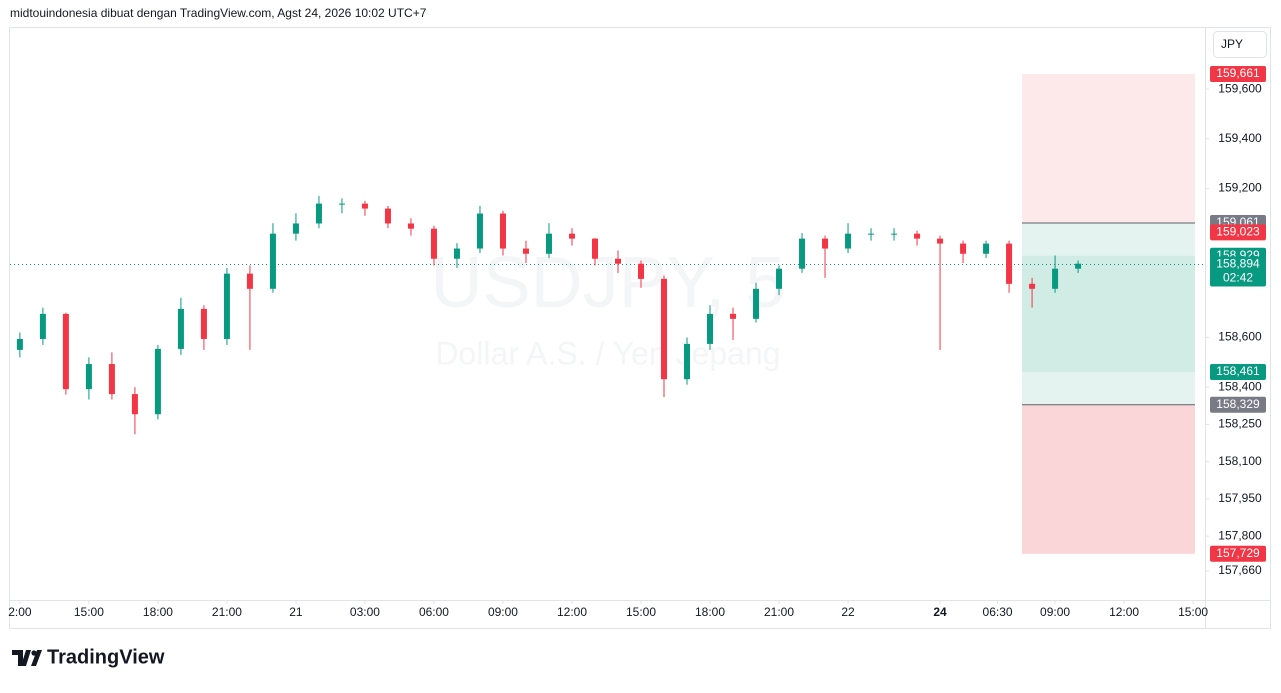  I want to click on y-tick-label: 158,100, so click(1240, 461).